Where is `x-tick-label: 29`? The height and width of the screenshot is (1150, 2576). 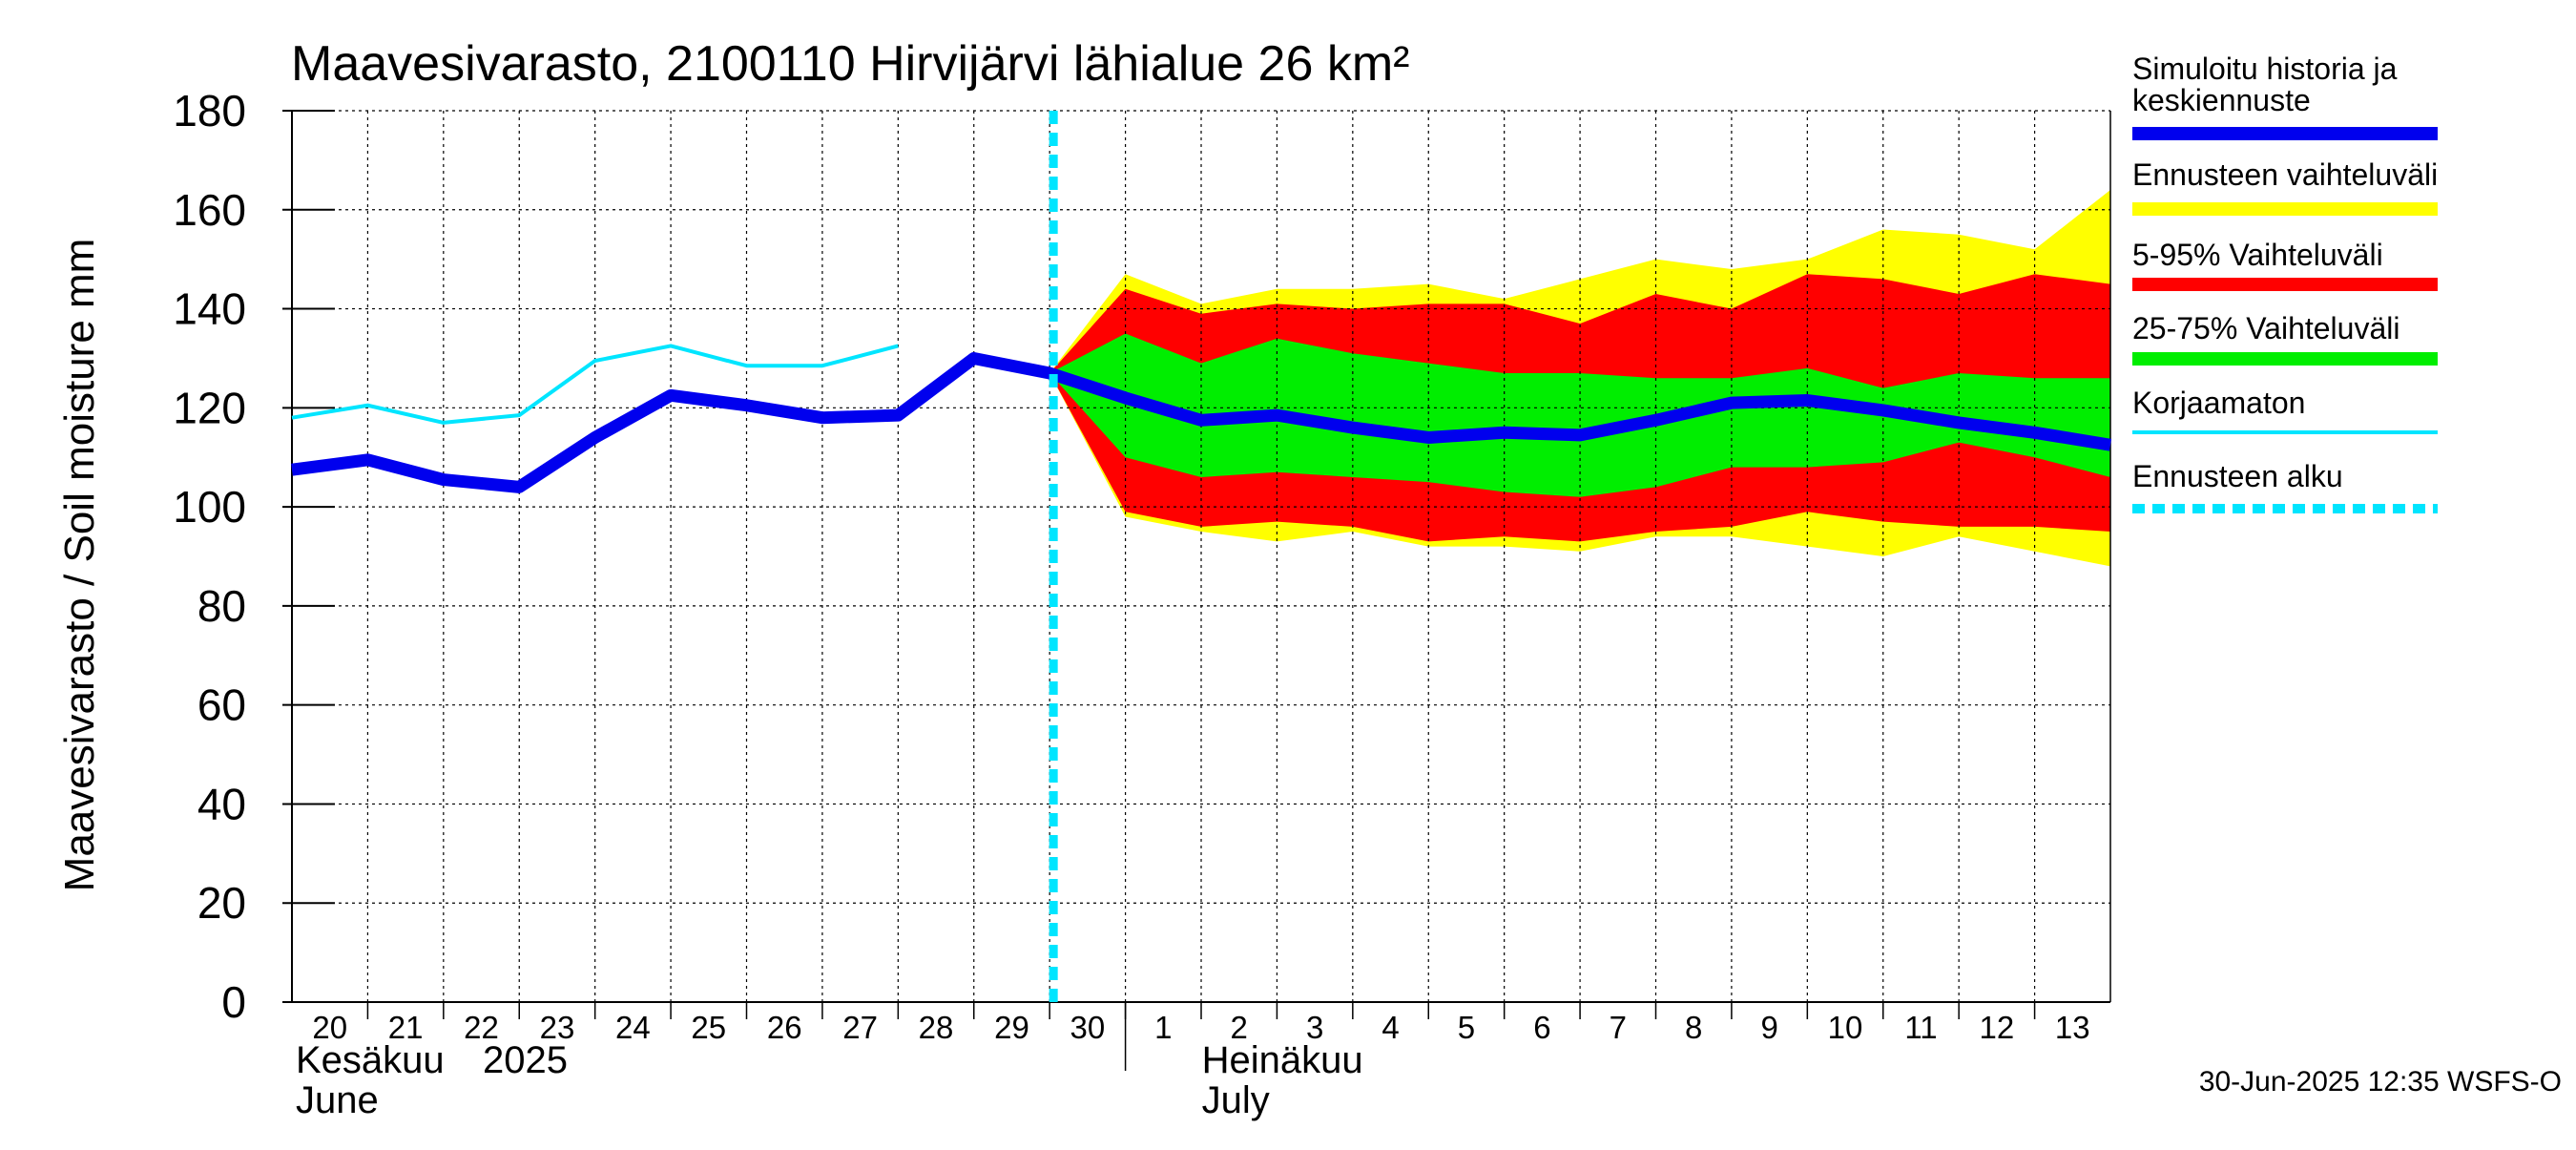 x-tick-label: 29 is located at coordinates (1011, 1027).